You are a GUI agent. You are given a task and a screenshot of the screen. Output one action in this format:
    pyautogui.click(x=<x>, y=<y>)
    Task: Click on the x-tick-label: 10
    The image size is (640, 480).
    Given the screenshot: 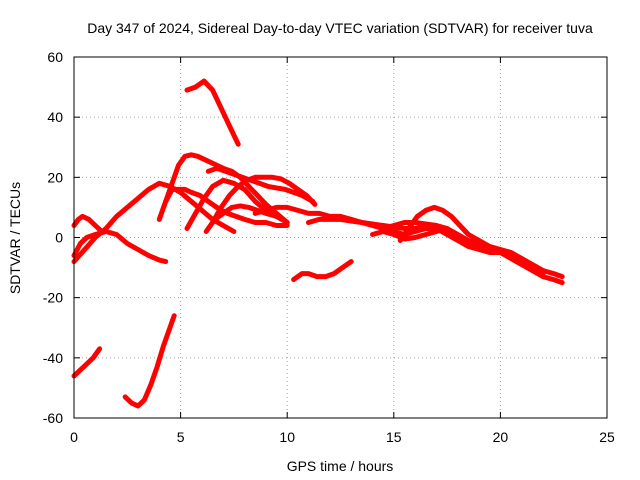 What is the action you would take?
    pyautogui.click(x=287, y=437)
    